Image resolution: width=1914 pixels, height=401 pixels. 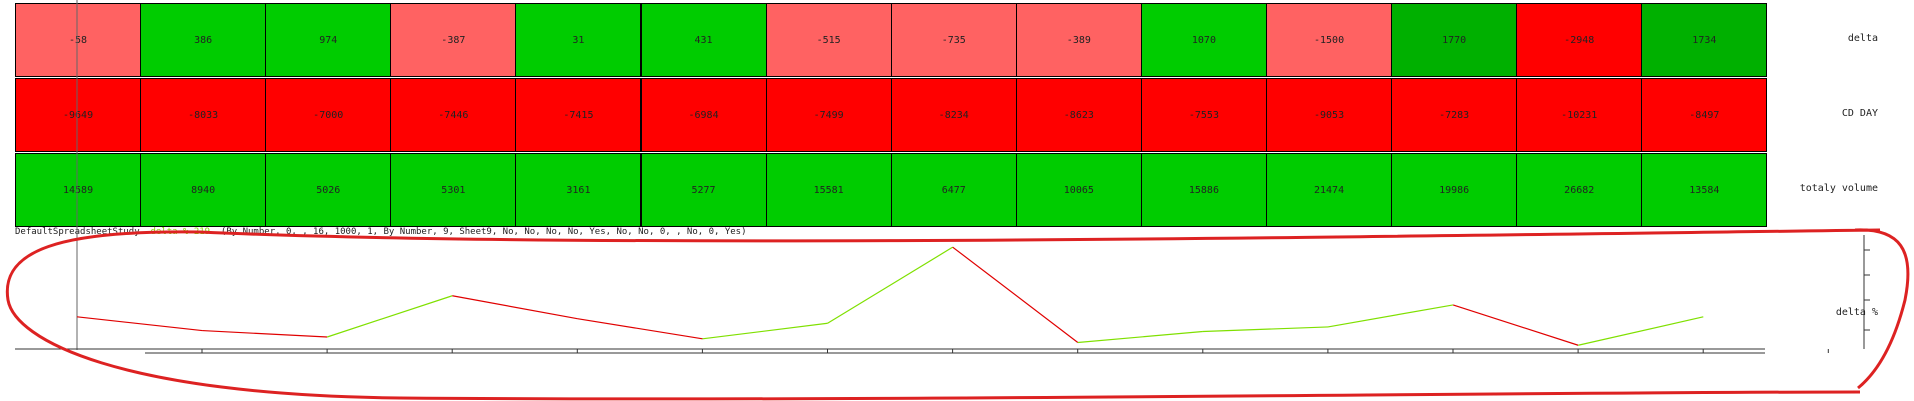 What do you see at coordinates (78, 115) in the screenshot?
I see `cell: -9649` at bounding box center [78, 115].